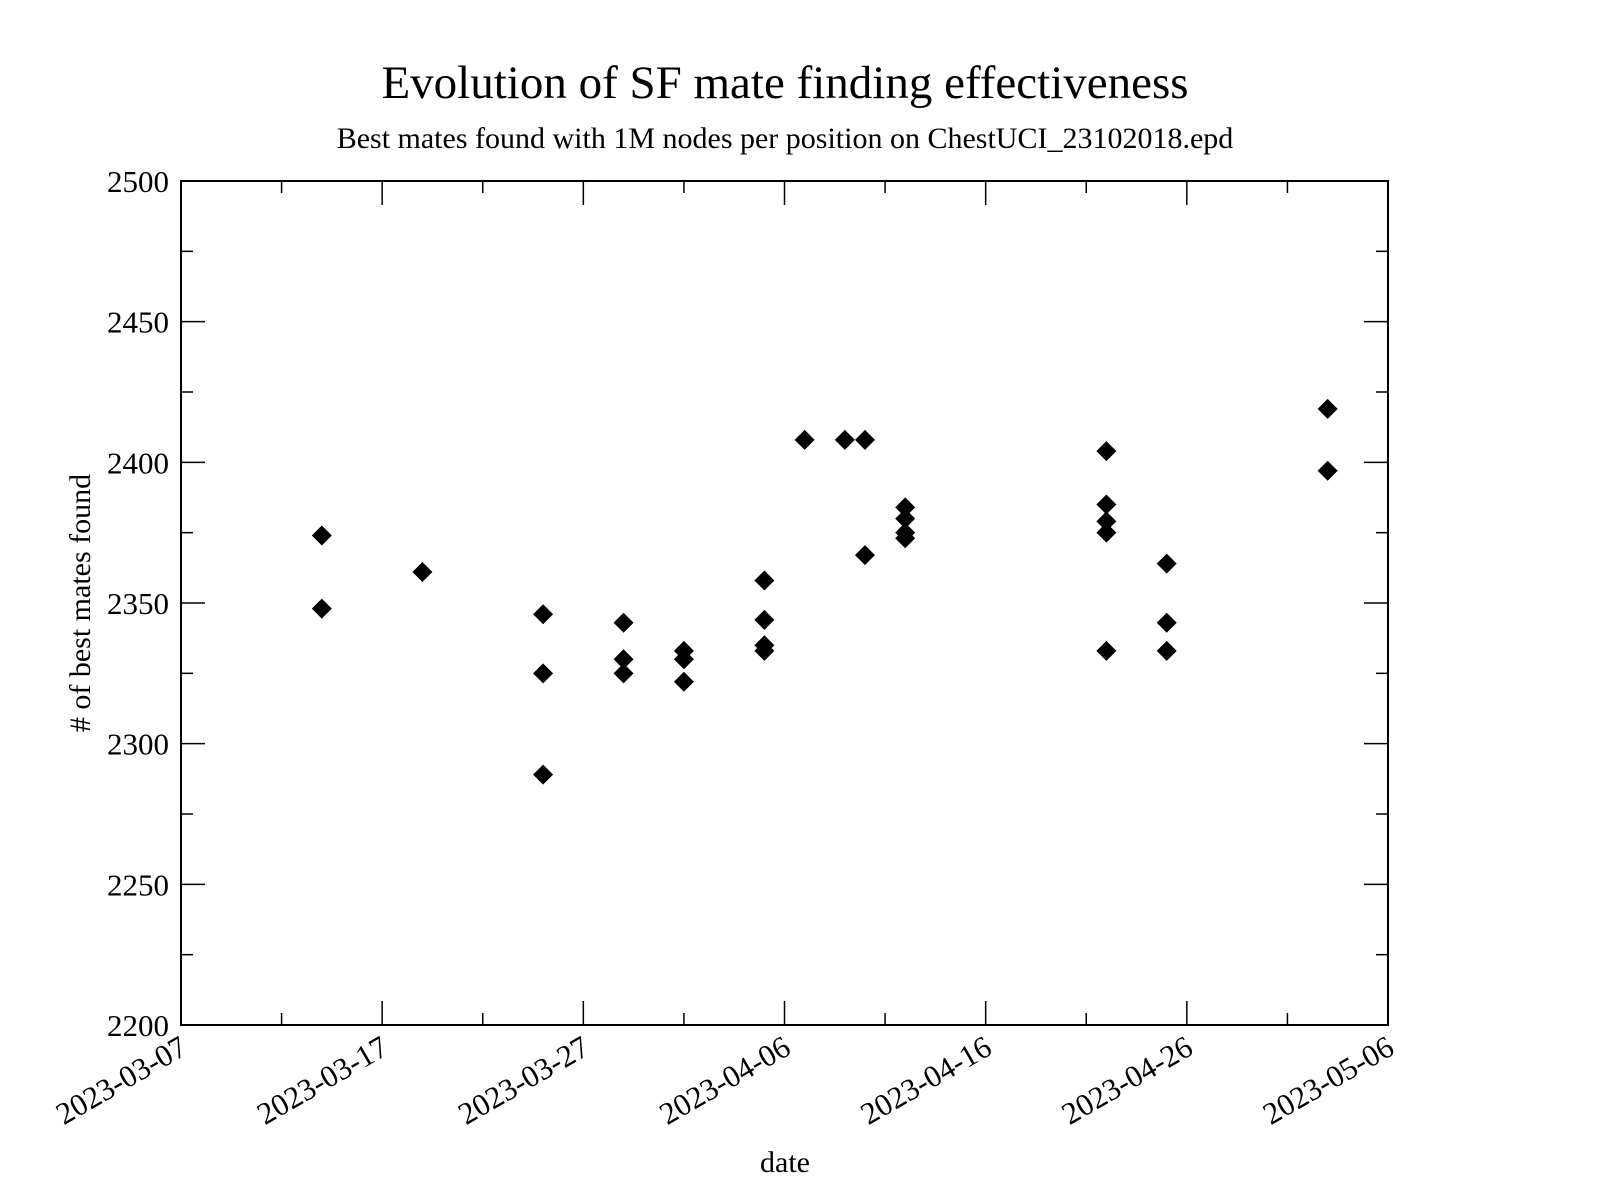  I want to click on y-tick-label: 2350, so click(138, 603).